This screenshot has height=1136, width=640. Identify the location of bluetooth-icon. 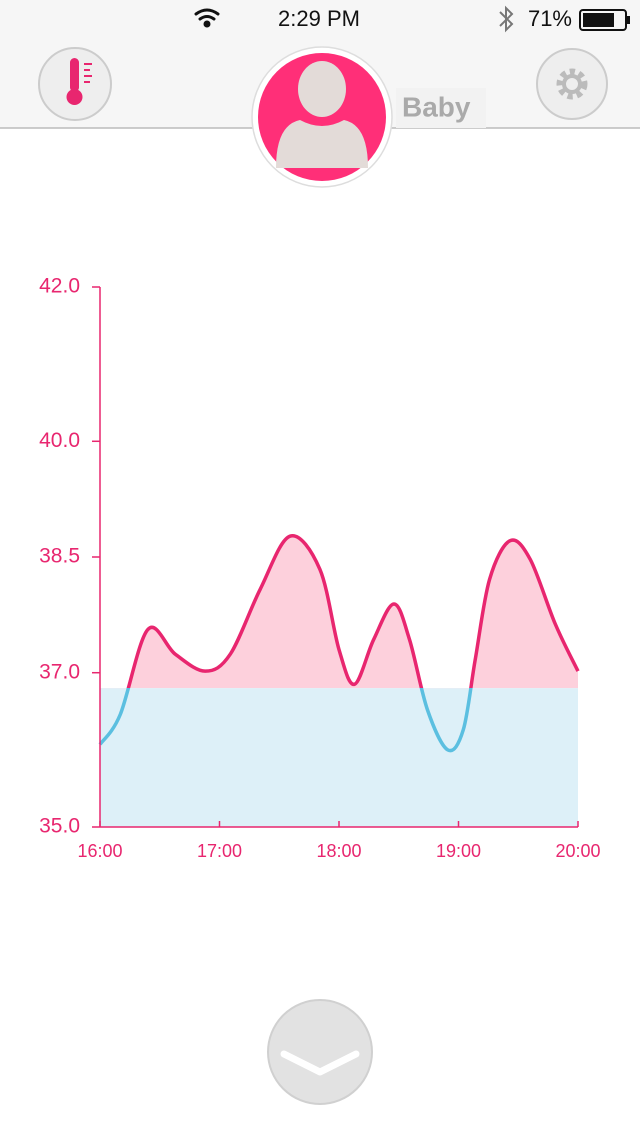
(506, 19).